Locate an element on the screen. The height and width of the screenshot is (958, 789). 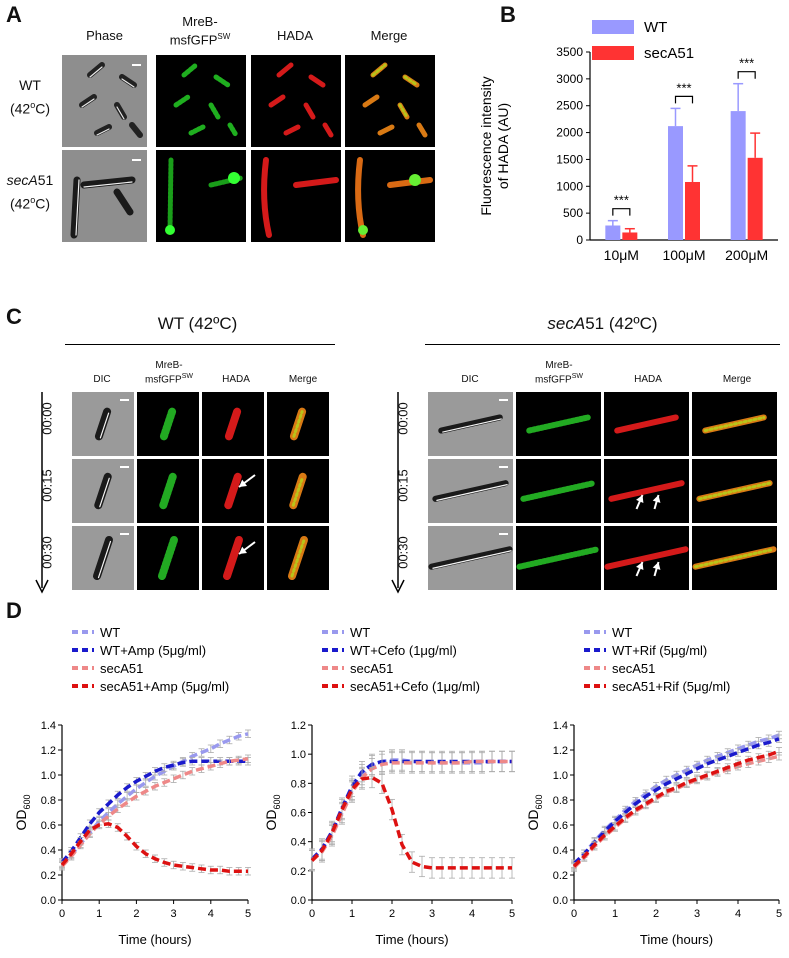
c-wt-time-arrow is located at coordinates (42, 493).